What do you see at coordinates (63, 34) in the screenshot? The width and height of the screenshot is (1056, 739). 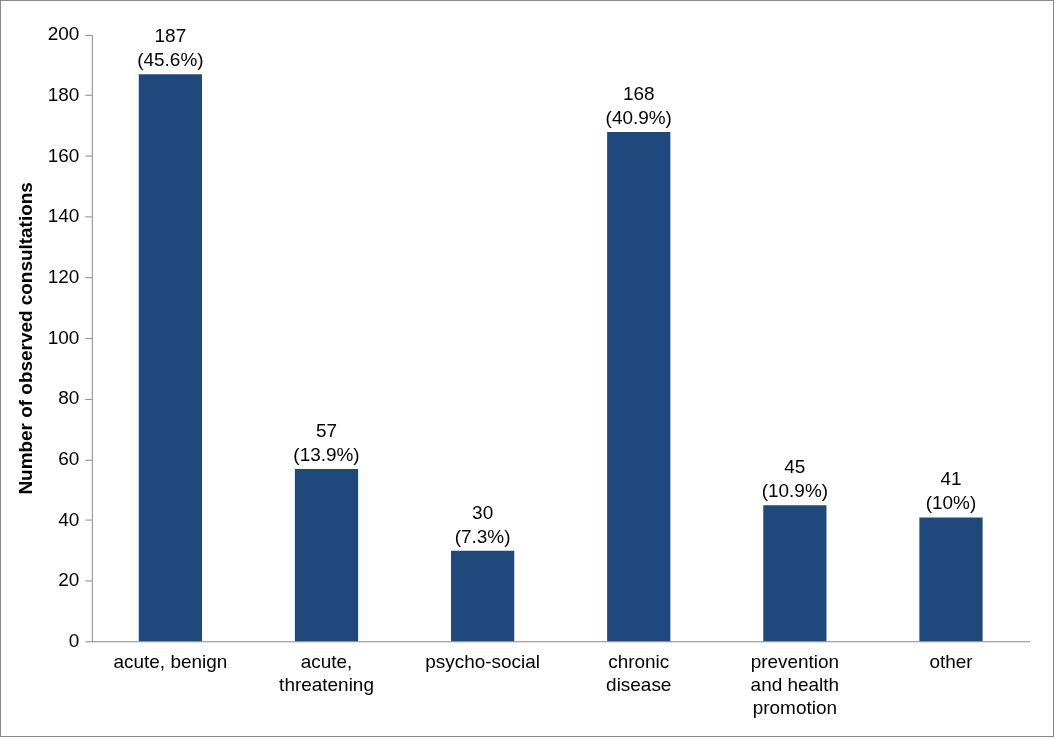 I see `y-tick-label: 200` at bounding box center [63, 34].